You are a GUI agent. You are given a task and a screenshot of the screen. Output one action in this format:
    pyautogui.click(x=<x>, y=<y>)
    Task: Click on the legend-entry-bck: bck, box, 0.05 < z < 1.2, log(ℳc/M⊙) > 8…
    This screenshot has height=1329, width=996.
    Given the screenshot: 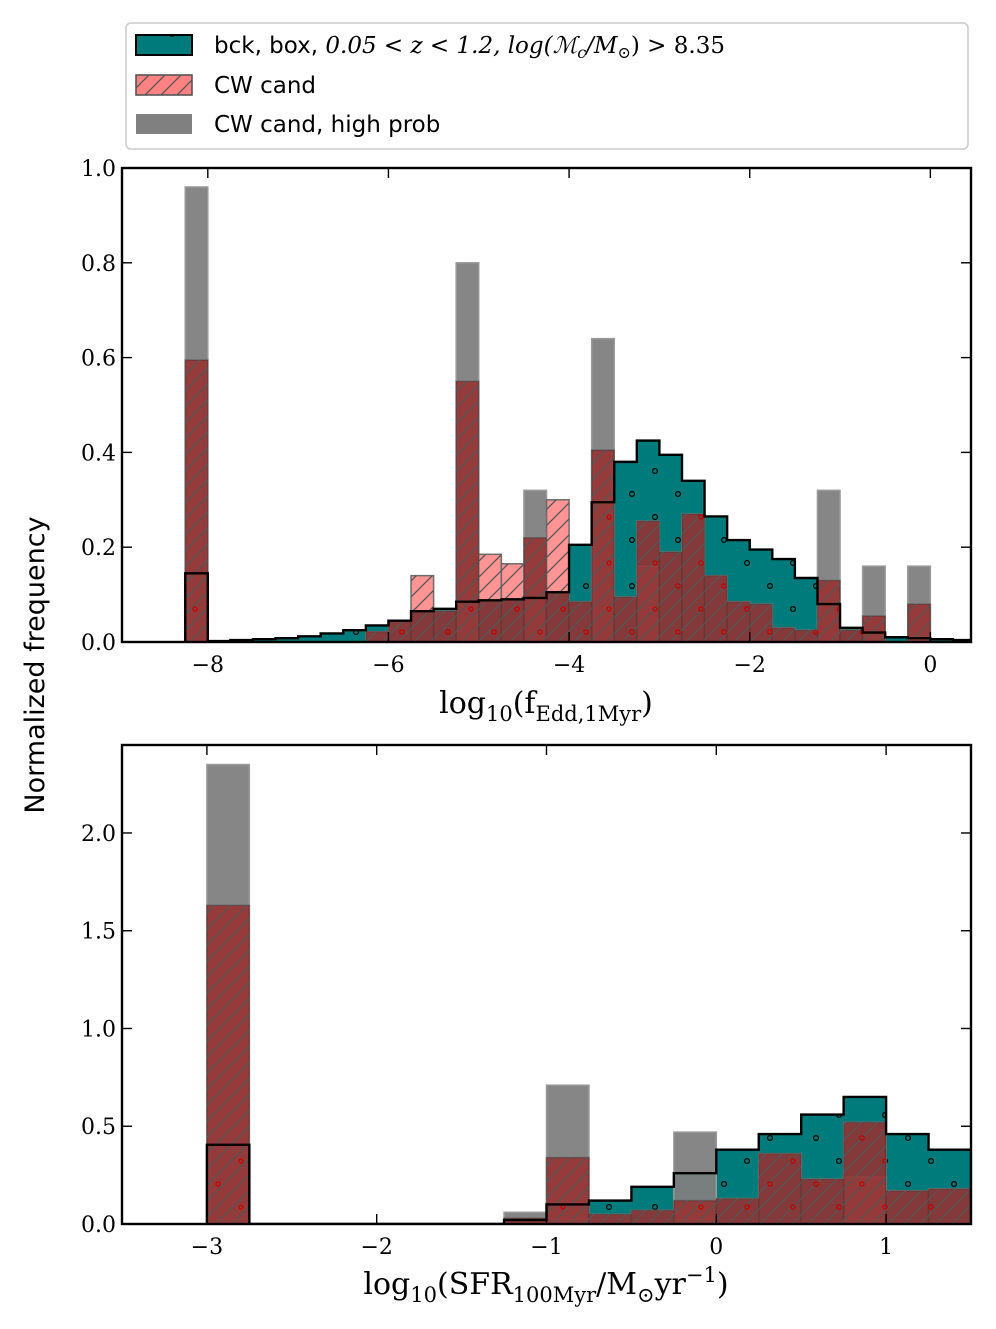 What is the action you would take?
    pyautogui.click(x=430, y=47)
    